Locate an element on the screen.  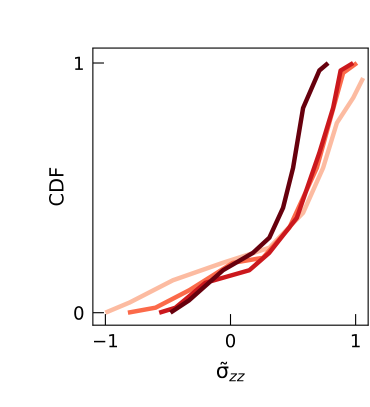
y-axis-title: CDF is located at coordinates (56, 187).